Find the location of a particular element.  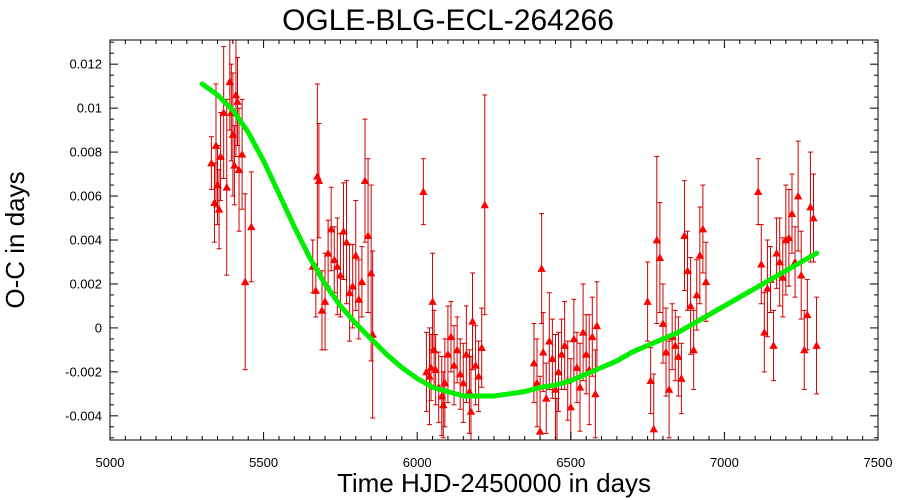

y-axis-title: O-C in days is located at coordinates (15, 239).